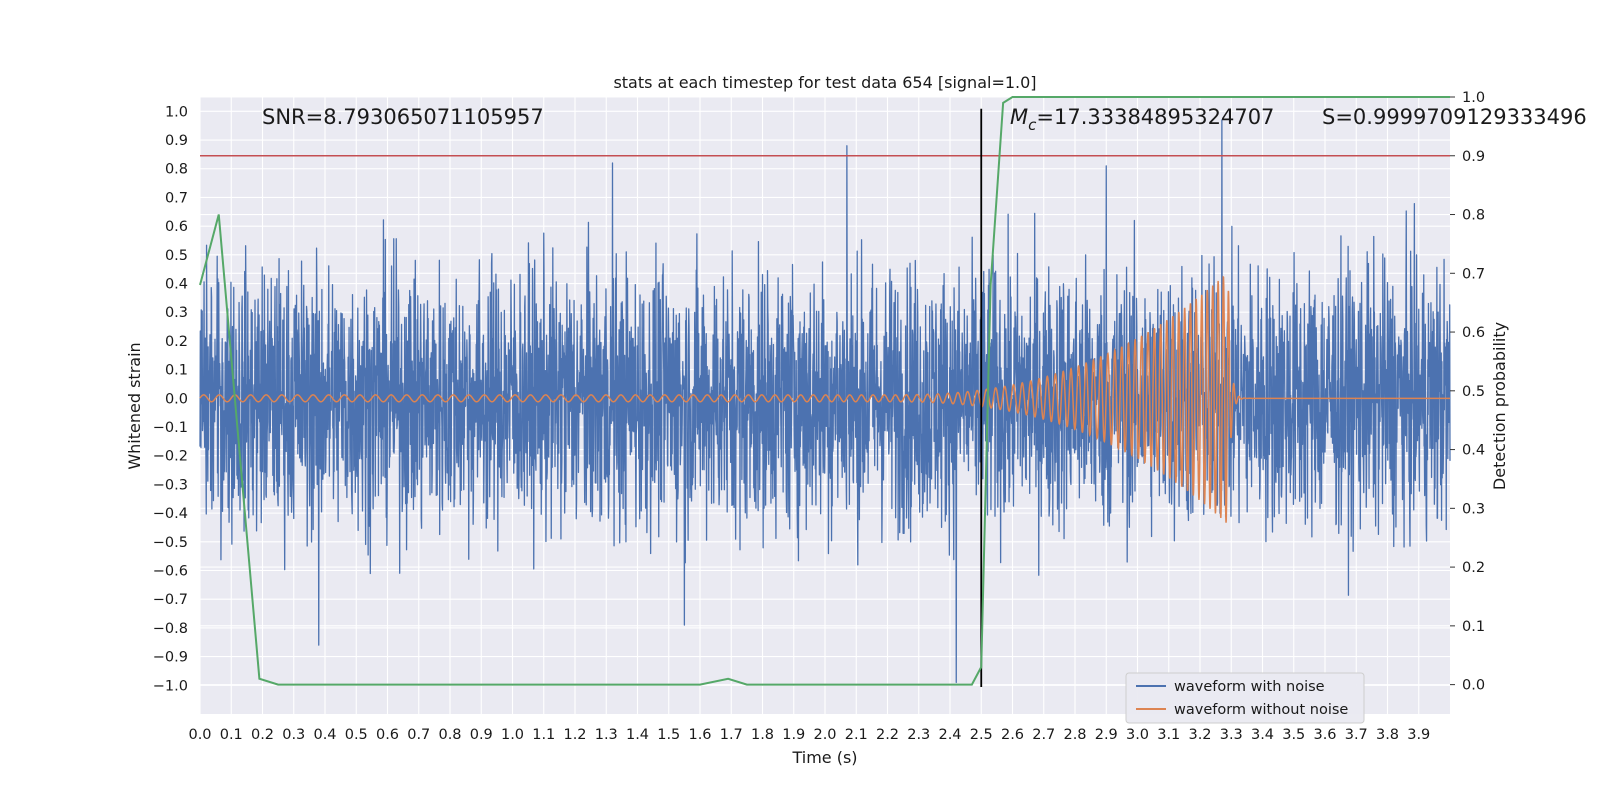 The width and height of the screenshot is (1600, 800). Describe the element at coordinates (176, 342) in the screenshot. I see `y-tick-label-left: 0.2` at that location.